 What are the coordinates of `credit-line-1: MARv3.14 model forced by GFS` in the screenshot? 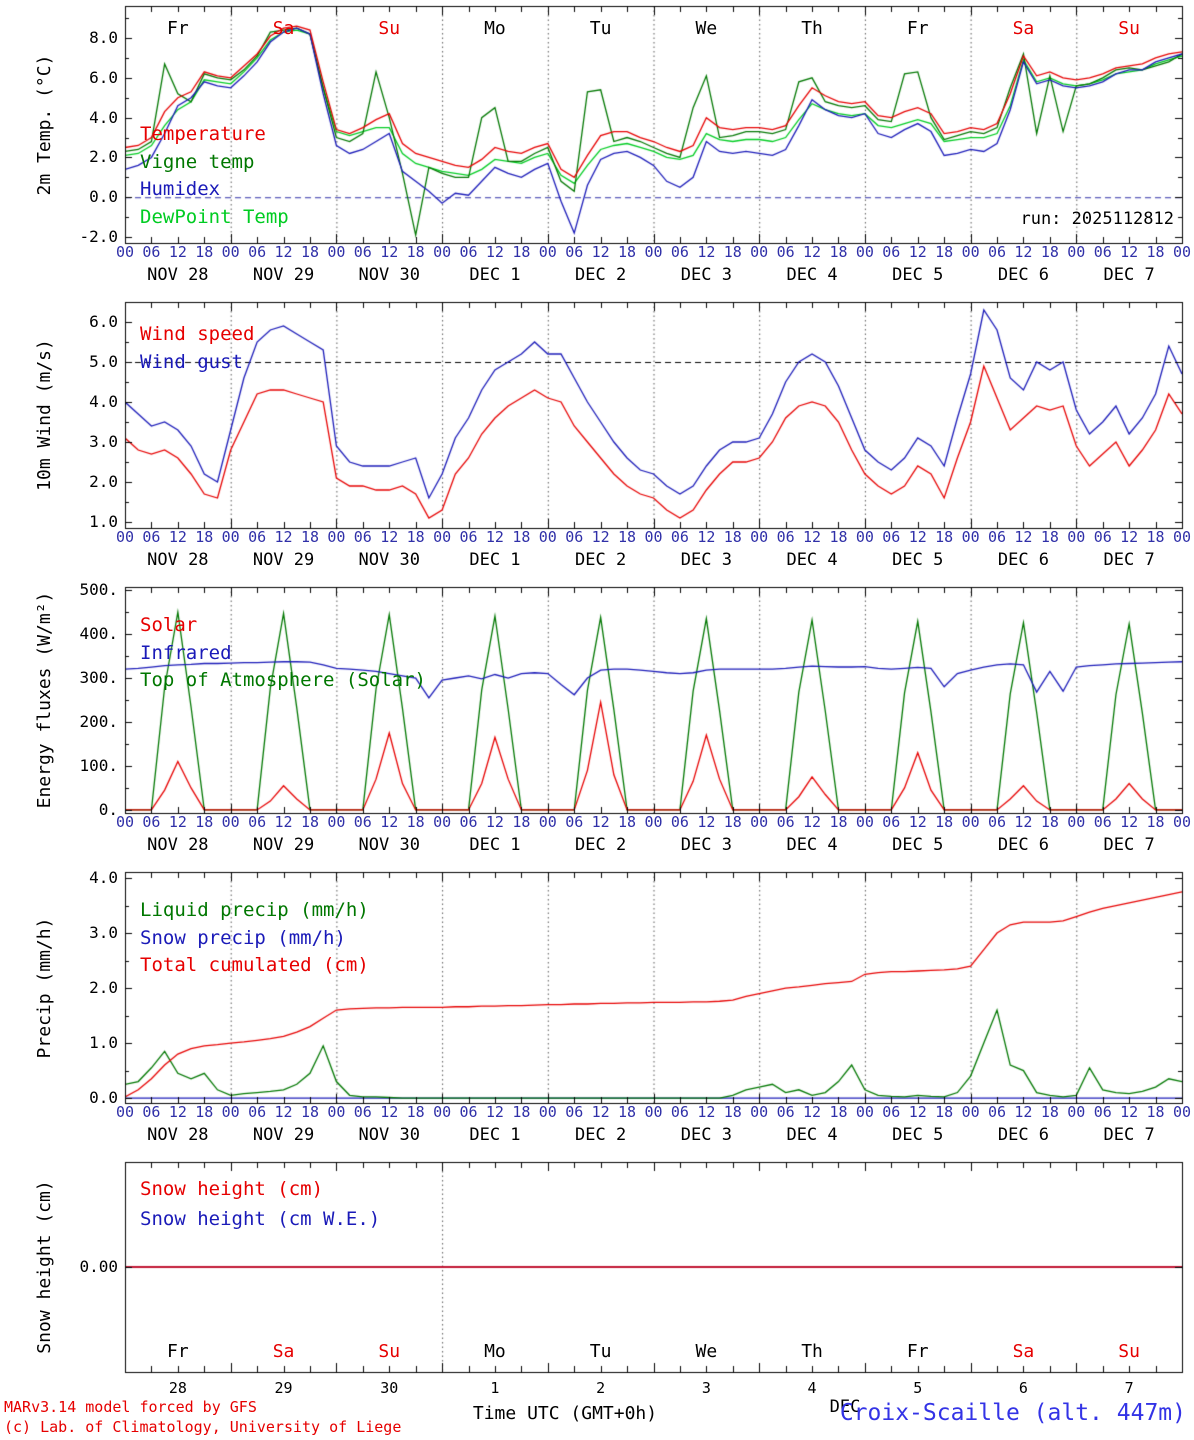 It's located at (130, 1407).